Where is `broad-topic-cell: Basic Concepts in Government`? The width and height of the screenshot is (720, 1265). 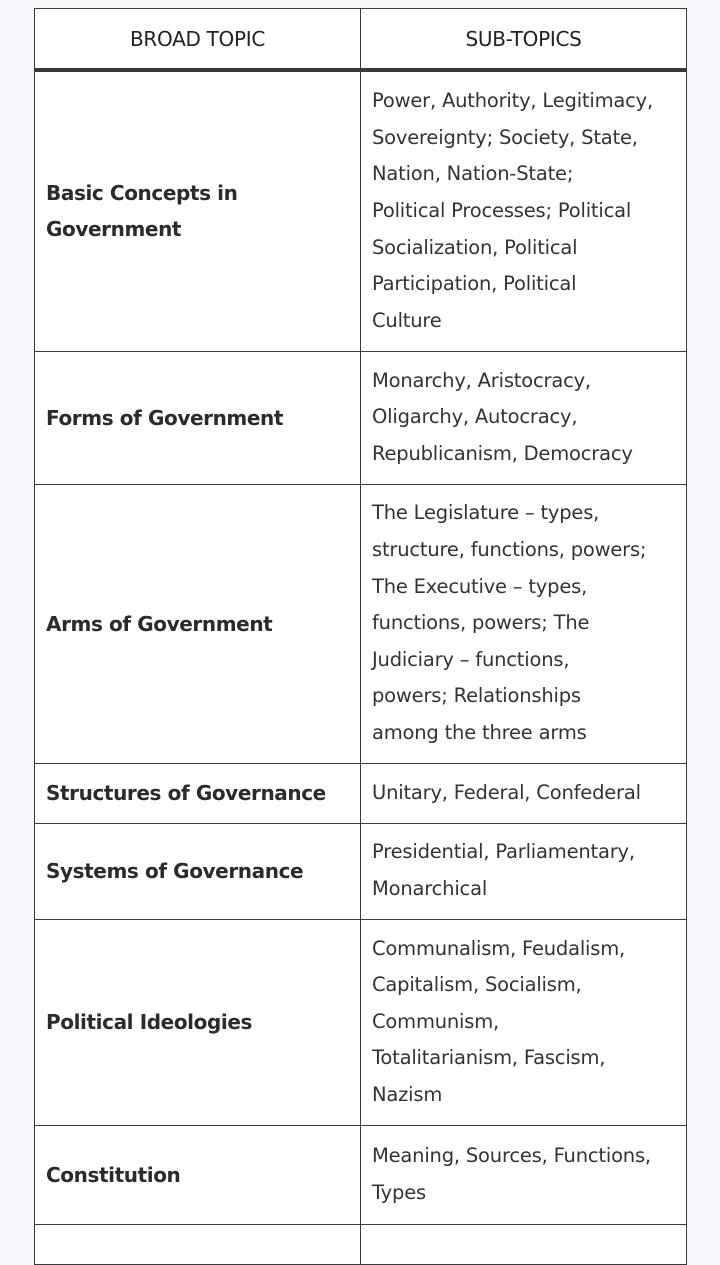 broad-topic-cell: Basic Concepts in Government is located at coordinates (197, 210).